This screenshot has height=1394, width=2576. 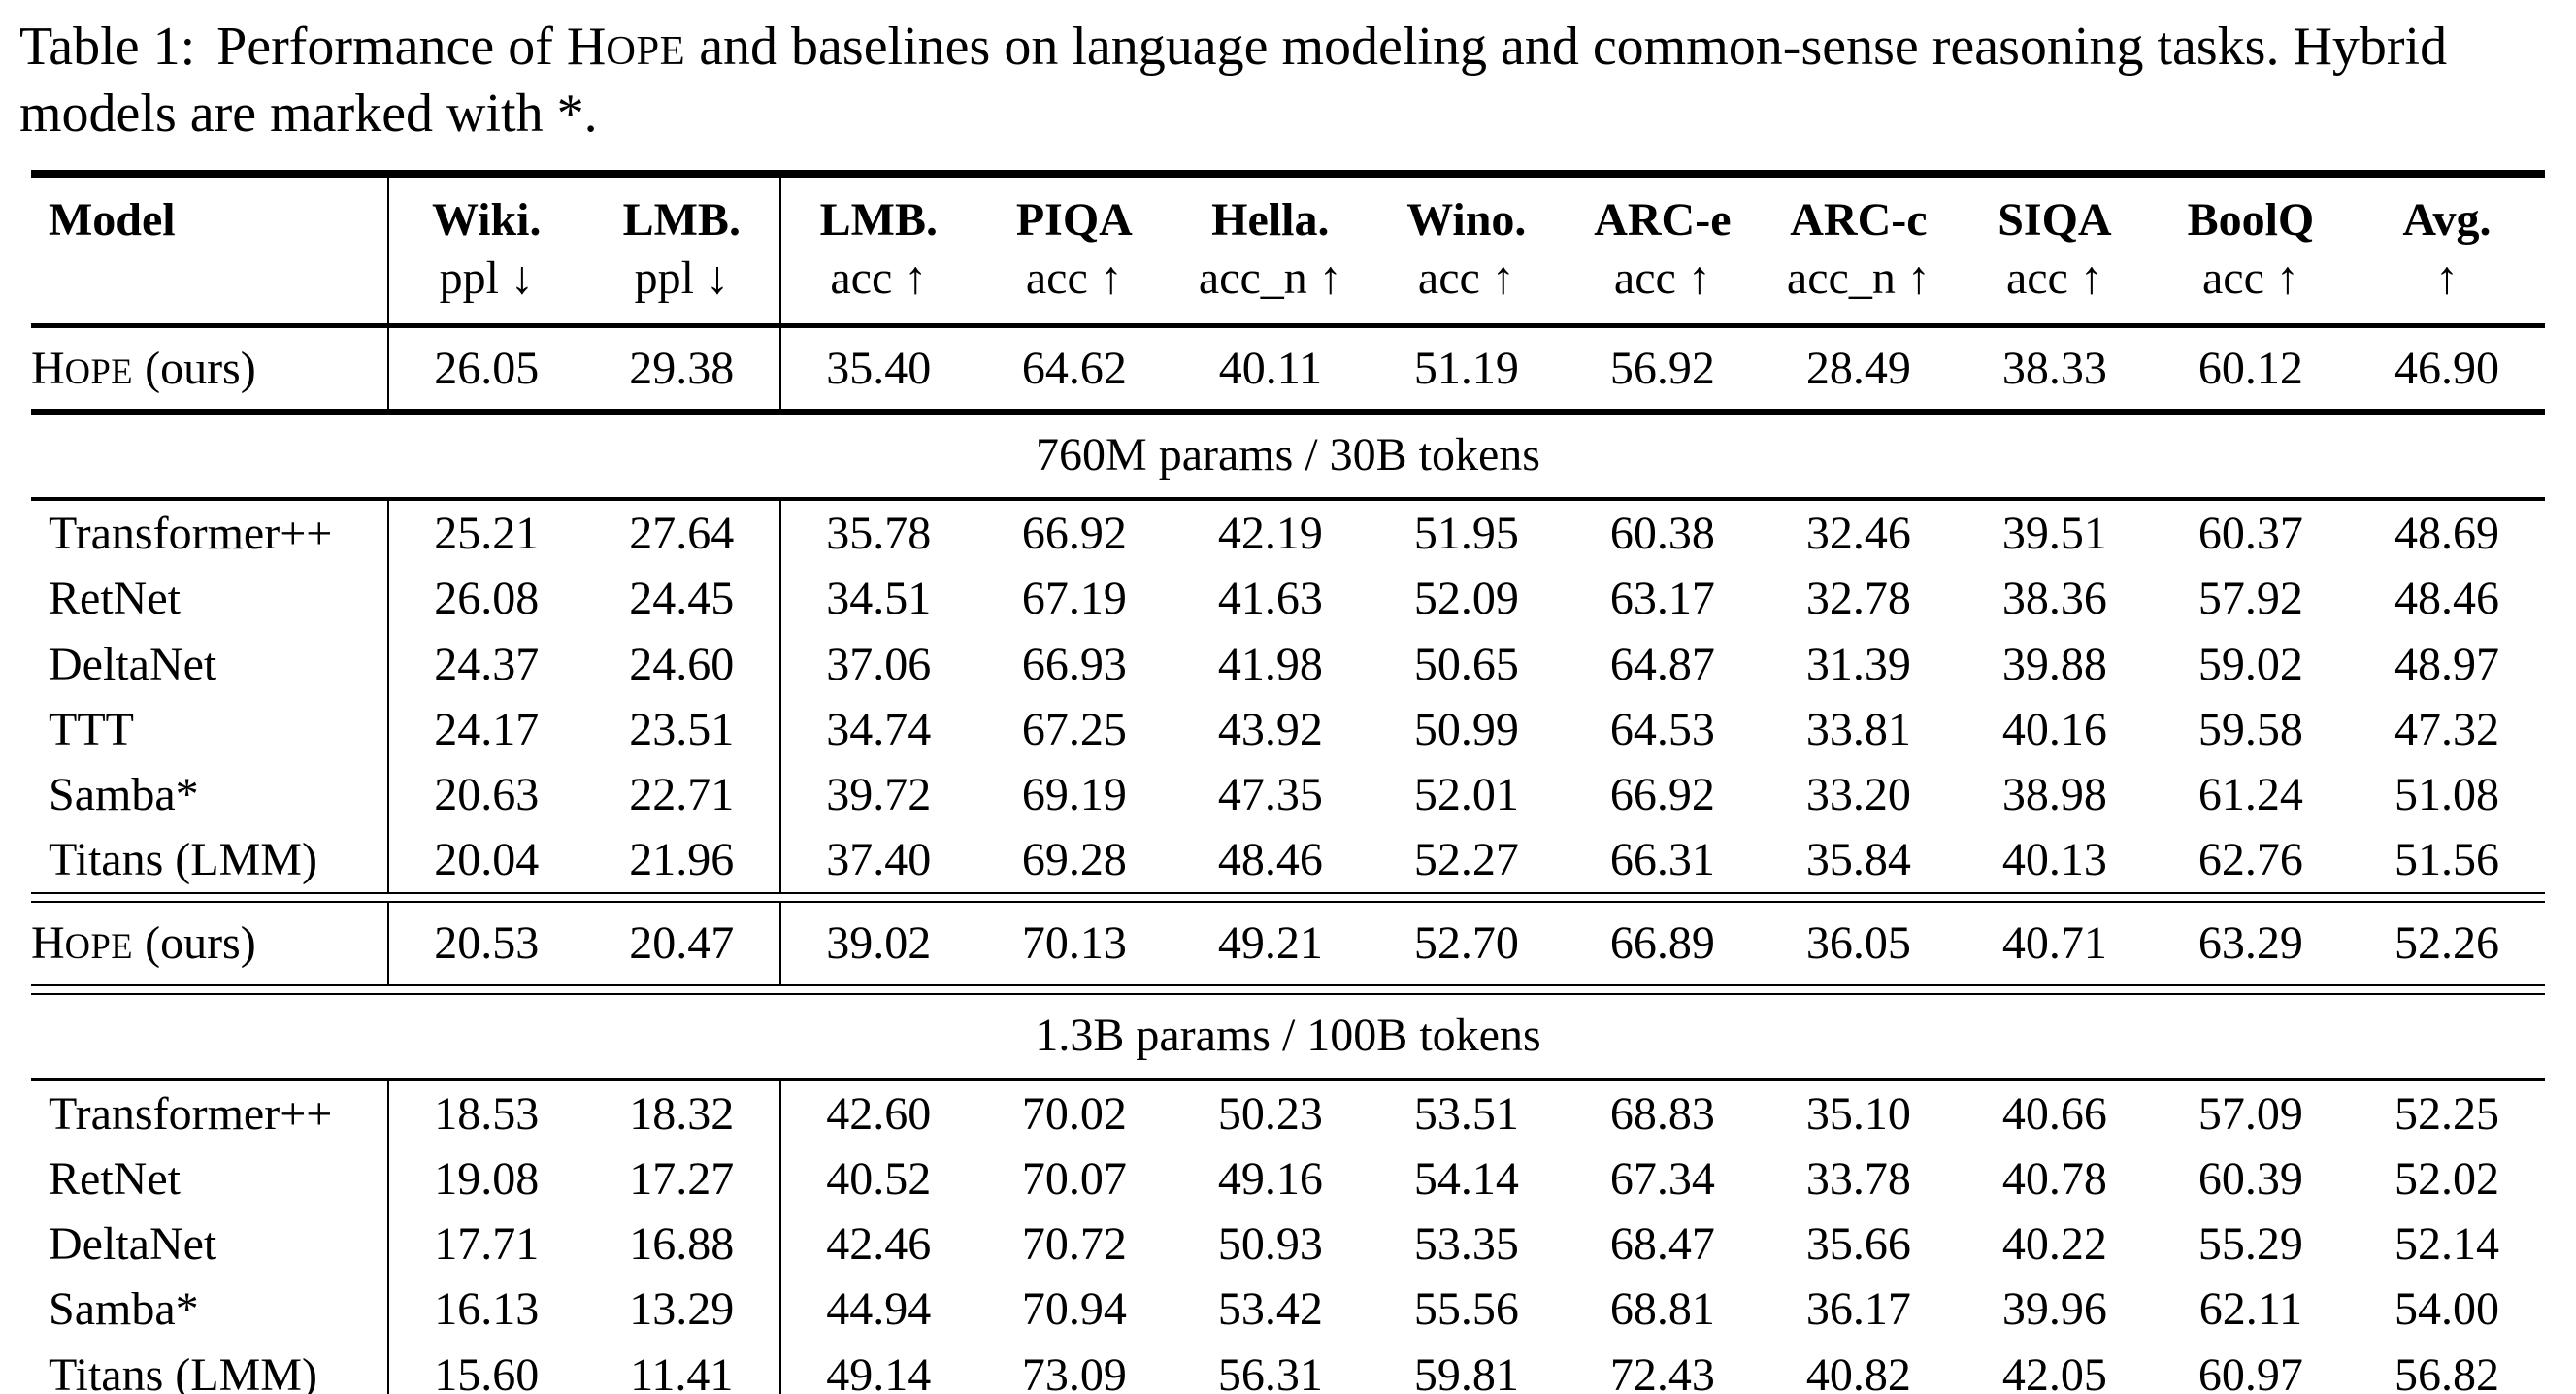 I want to click on value-cell: 60.39, so click(x=2250, y=1178).